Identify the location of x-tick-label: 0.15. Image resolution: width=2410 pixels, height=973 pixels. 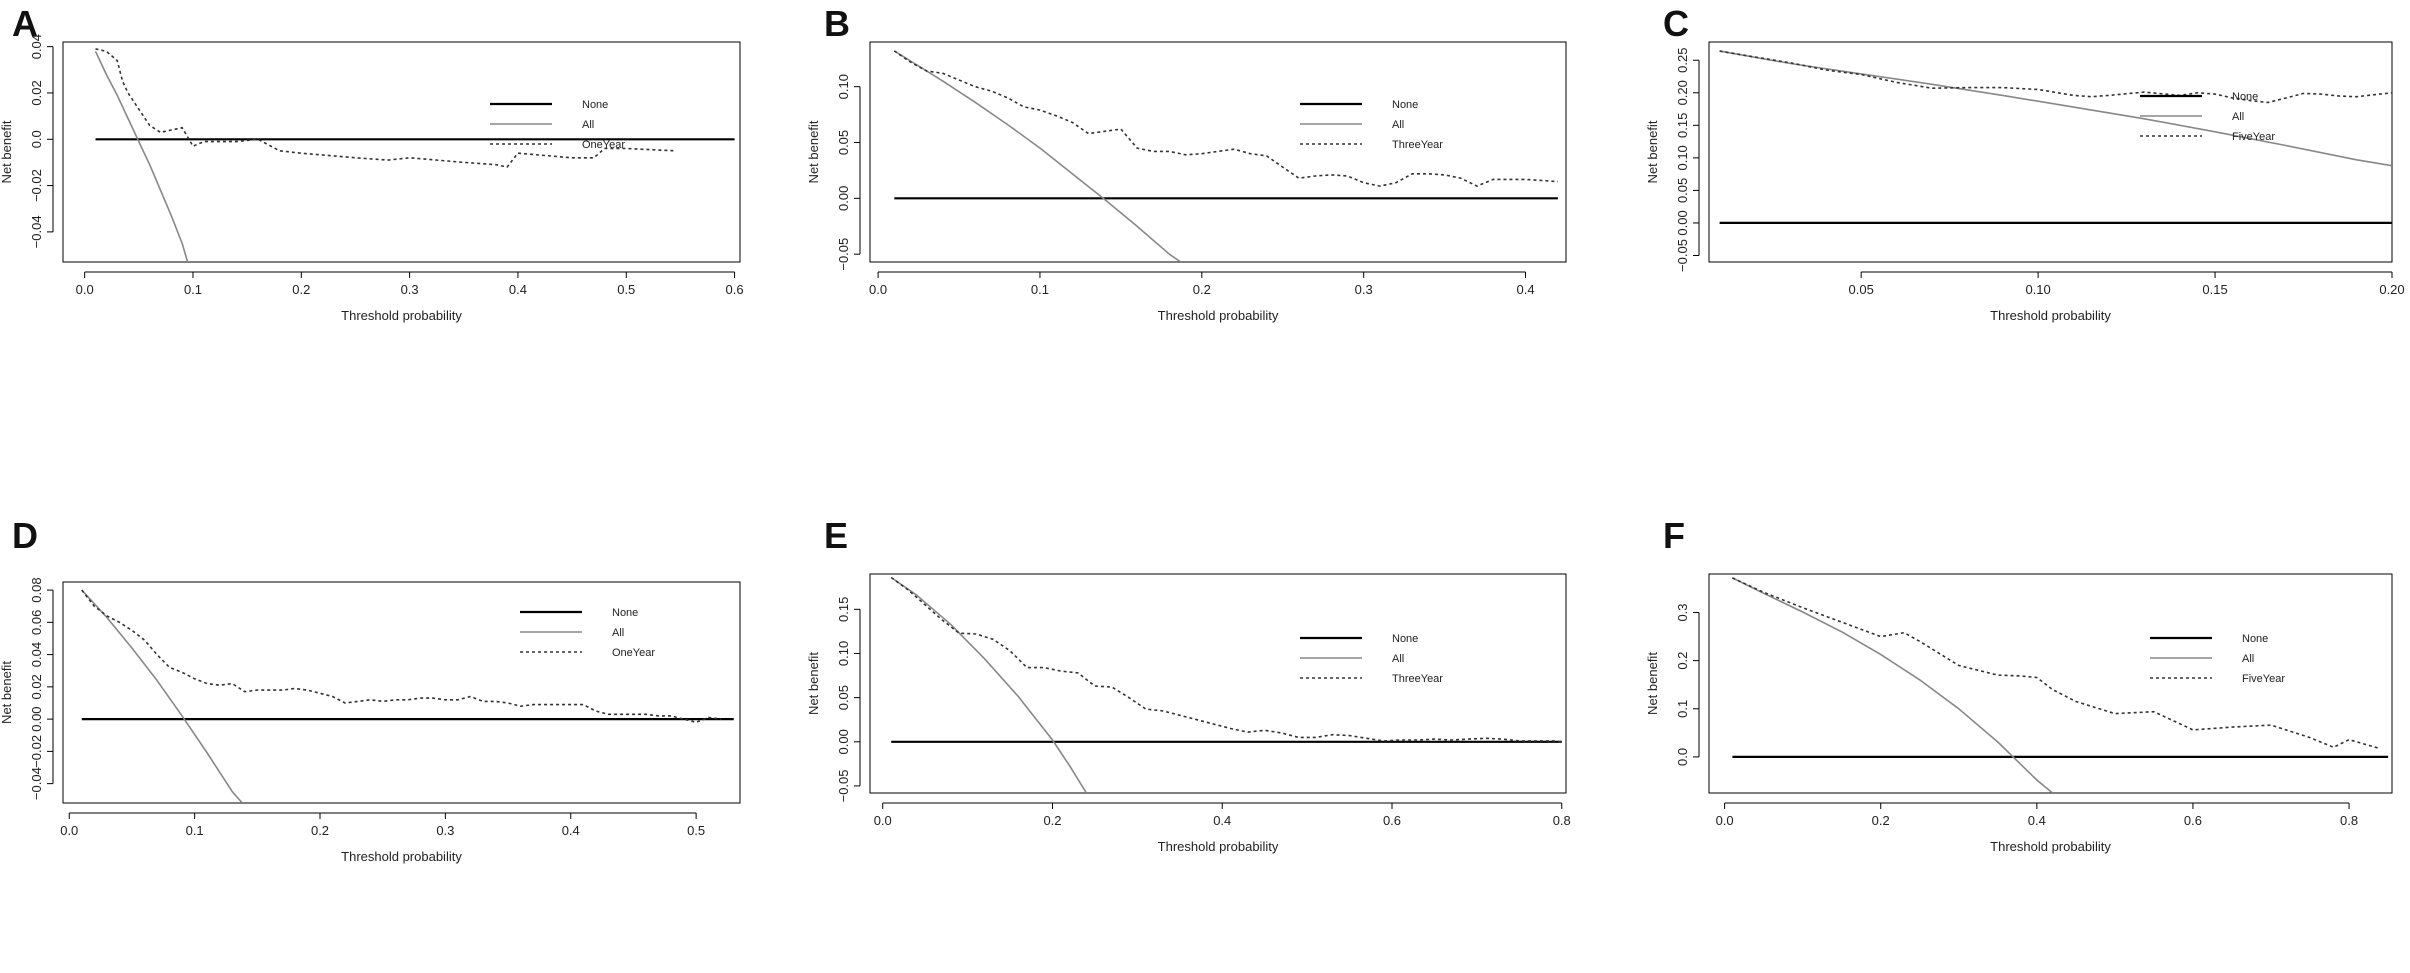
(2214, 289).